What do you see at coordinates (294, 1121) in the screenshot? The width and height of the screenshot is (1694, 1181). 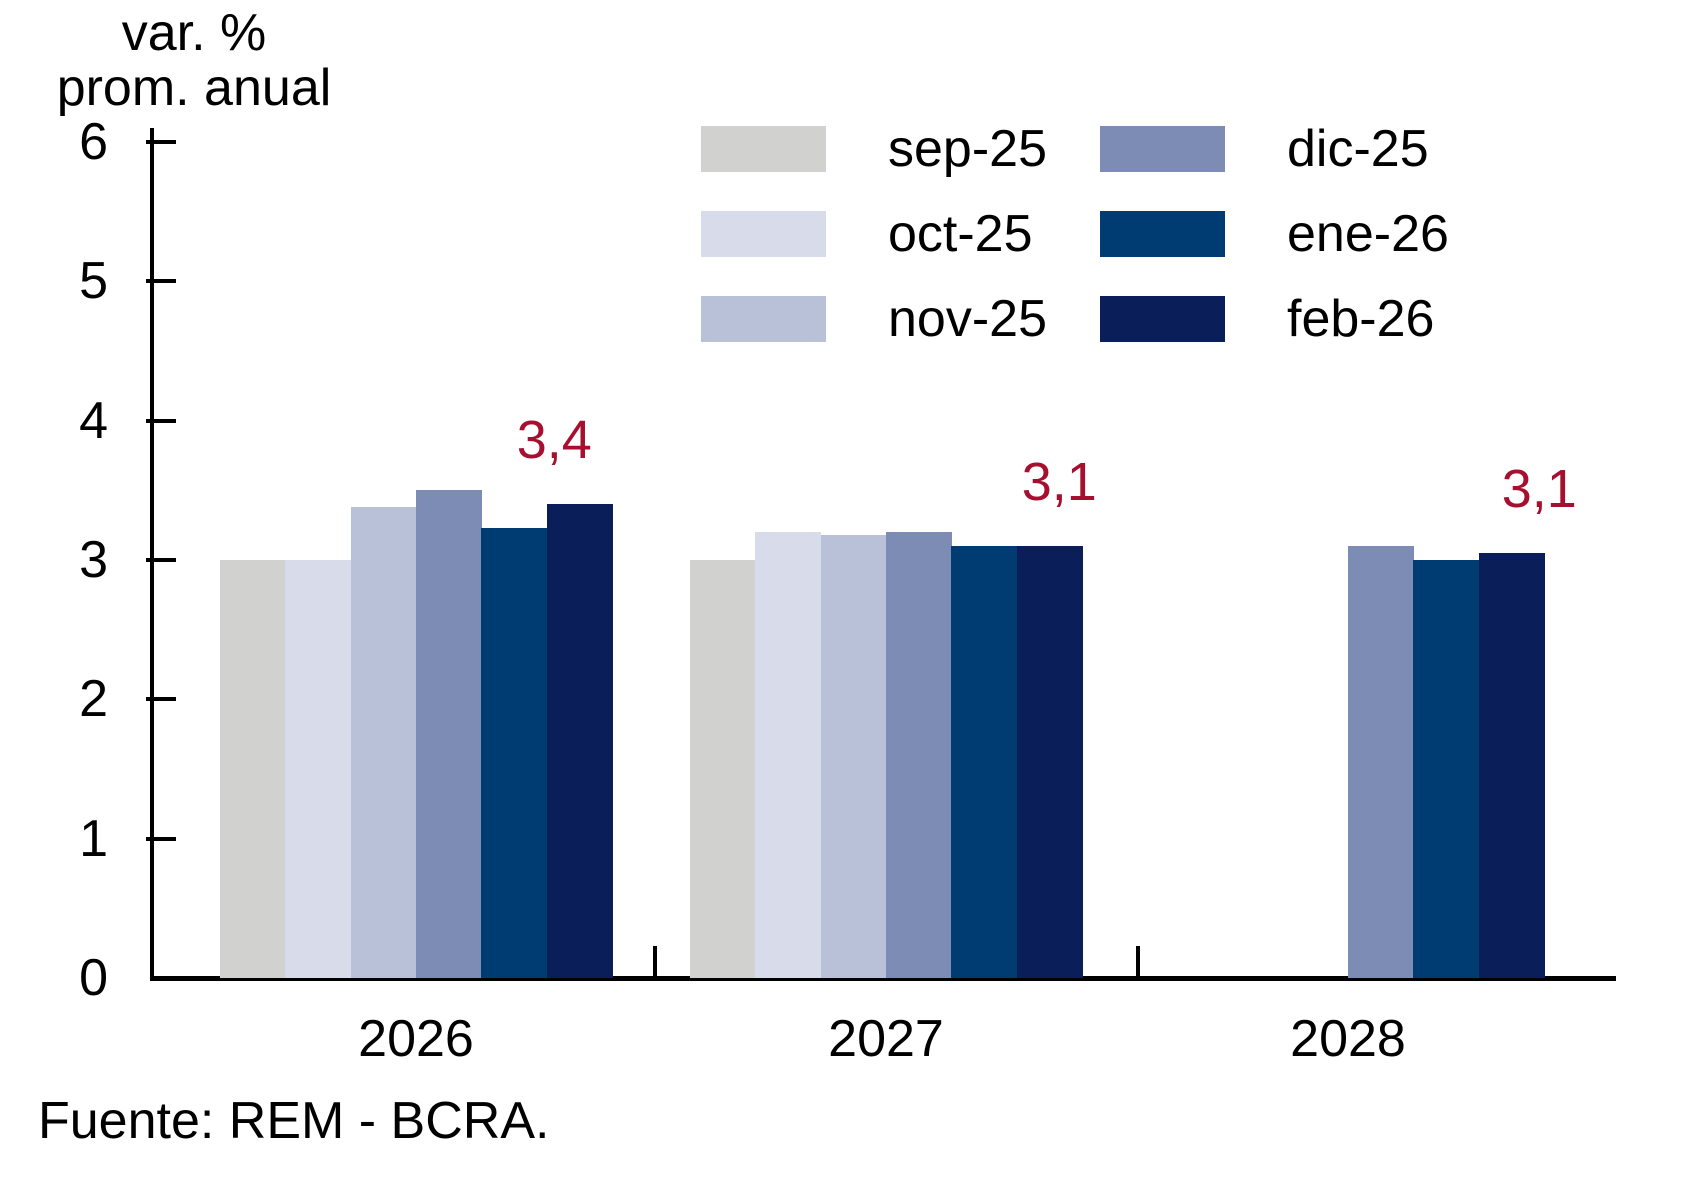 I see `source-caption: Fuente: REM - BCRA.` at bounding box center [294, 1121].